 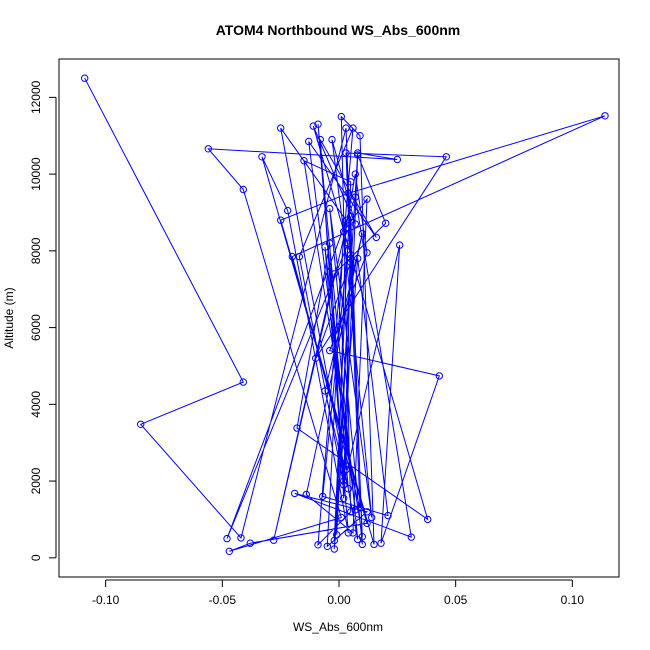 I want to click on y-tick-label: 2000, so click(x=36, y=480).